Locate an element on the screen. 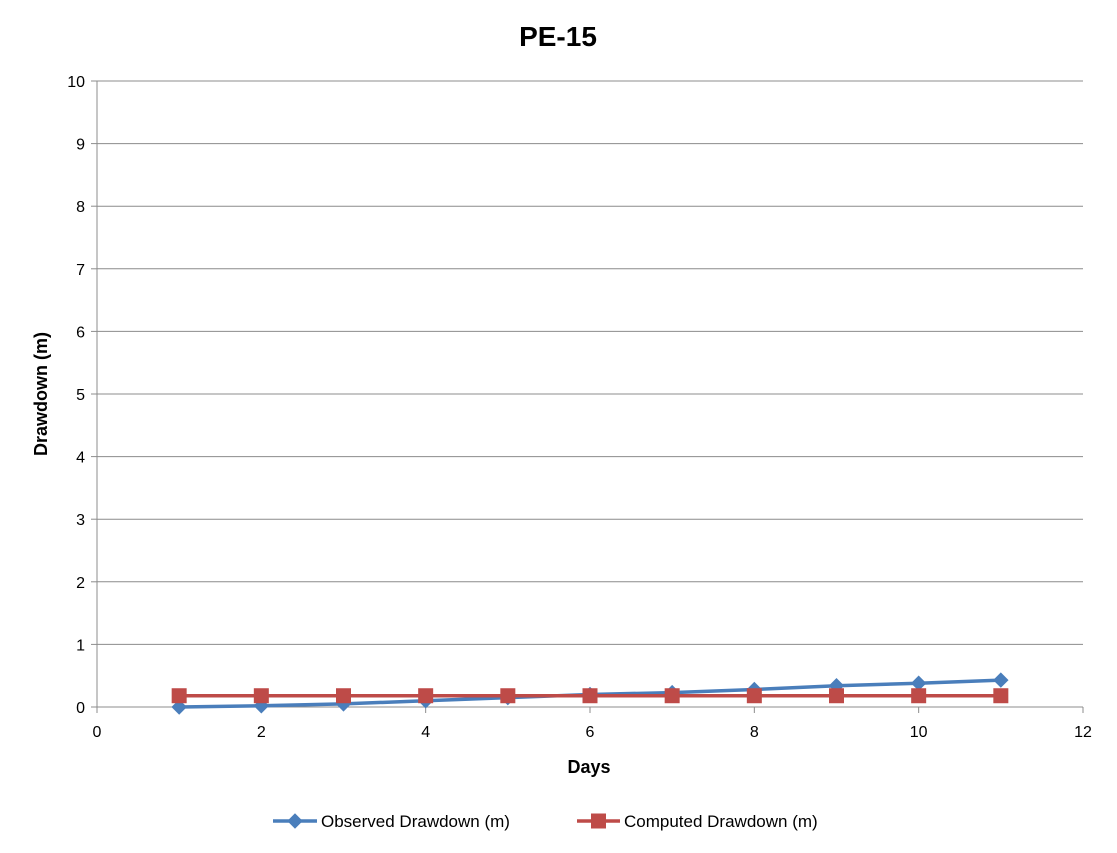 The height and width of the screenshot is (853, 1117). y-tick-labels: 0 1 2 3 4 5 6 7 8 9 10 is located at coordinates (76, 395).